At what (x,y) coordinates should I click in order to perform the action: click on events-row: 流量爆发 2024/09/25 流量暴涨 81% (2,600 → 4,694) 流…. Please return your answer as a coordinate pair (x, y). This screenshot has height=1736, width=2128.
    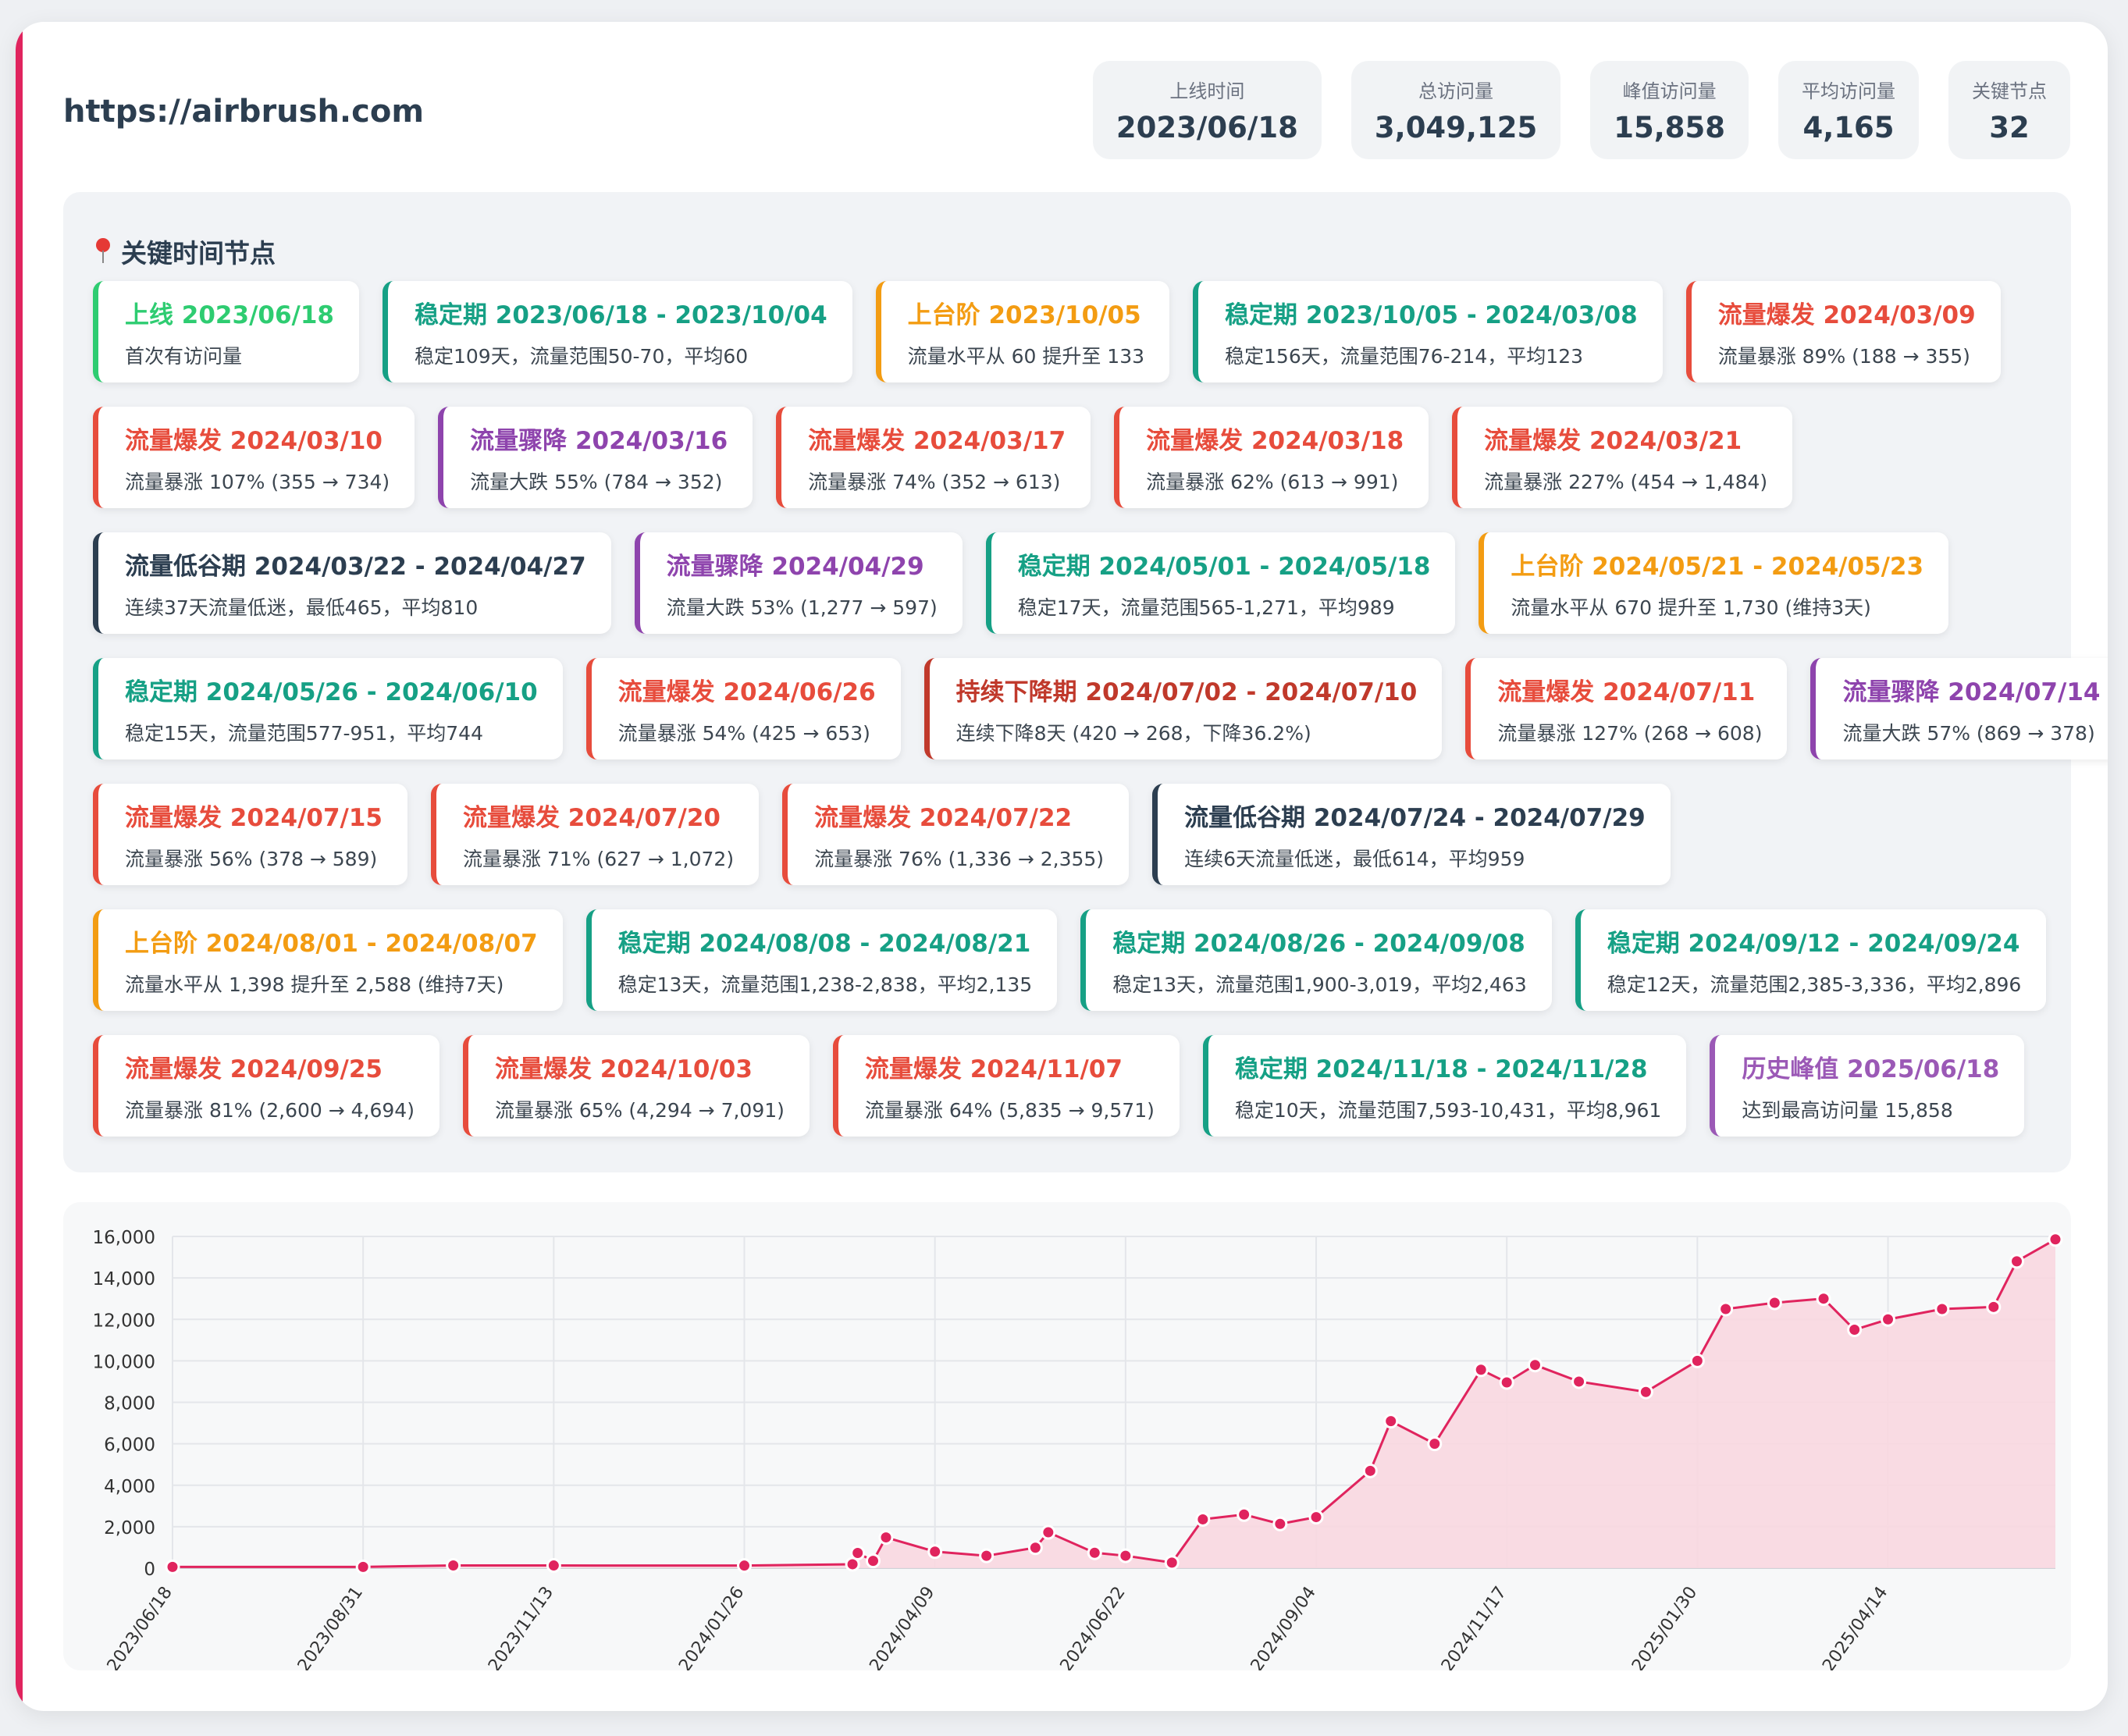
    Looking at the image, I should click on (1100, 1086).